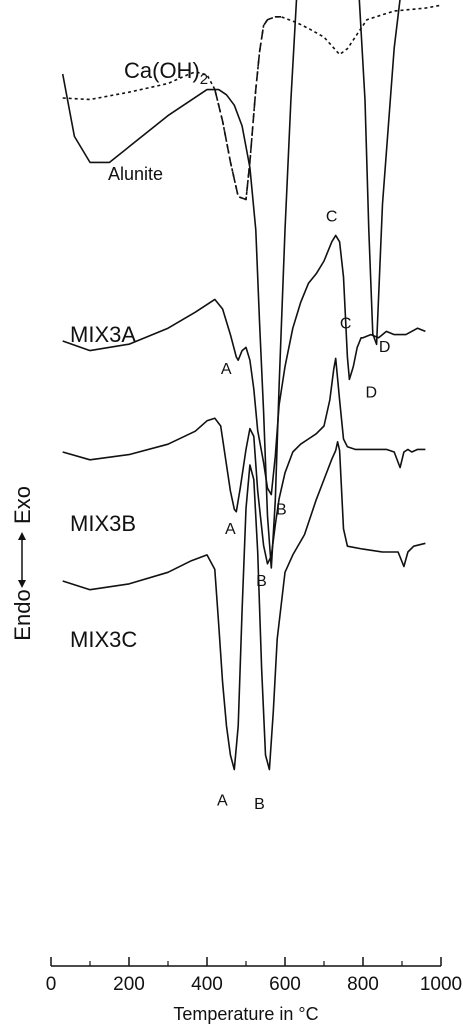 This screenshot has width=463, height=1026. I want to click on peak-label-mix3b-b: B, so click(261, 581).